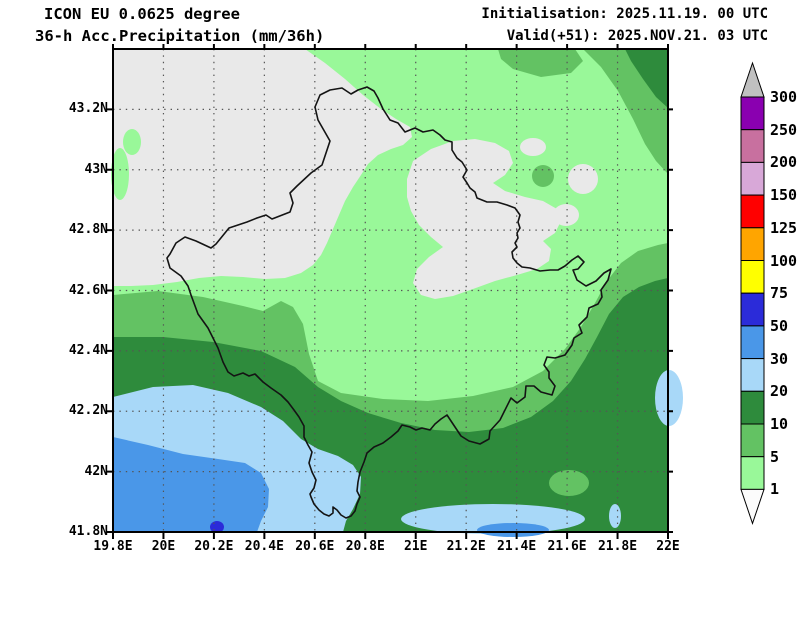 This screenshot has height=618, width=800. Describe the element at coordinates (752, 342) in the screenshot. I see `colorbar-segment-b30` at that location.